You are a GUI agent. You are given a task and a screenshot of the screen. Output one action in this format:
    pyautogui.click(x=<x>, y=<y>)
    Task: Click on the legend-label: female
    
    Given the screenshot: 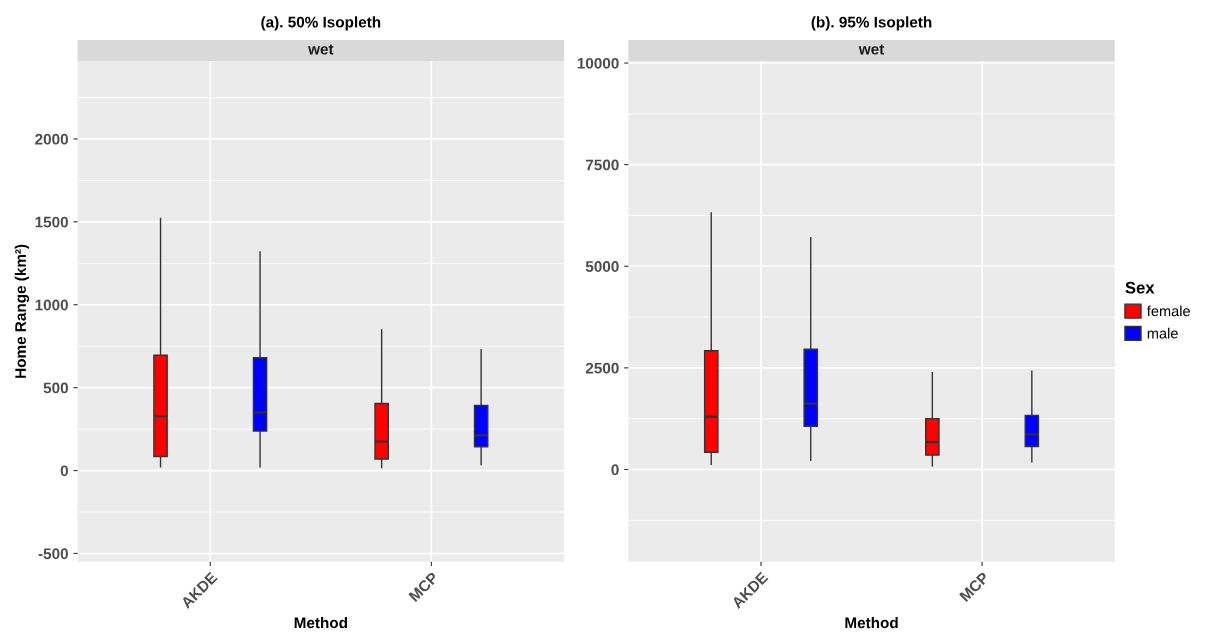 What is the action you would take?
    pyautogui.click(x=1168, y=311)
    